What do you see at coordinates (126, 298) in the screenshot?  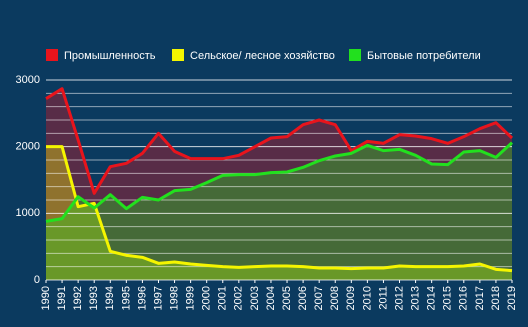 I see `x-tick-label: 1995` at bounding box center [126, 298].